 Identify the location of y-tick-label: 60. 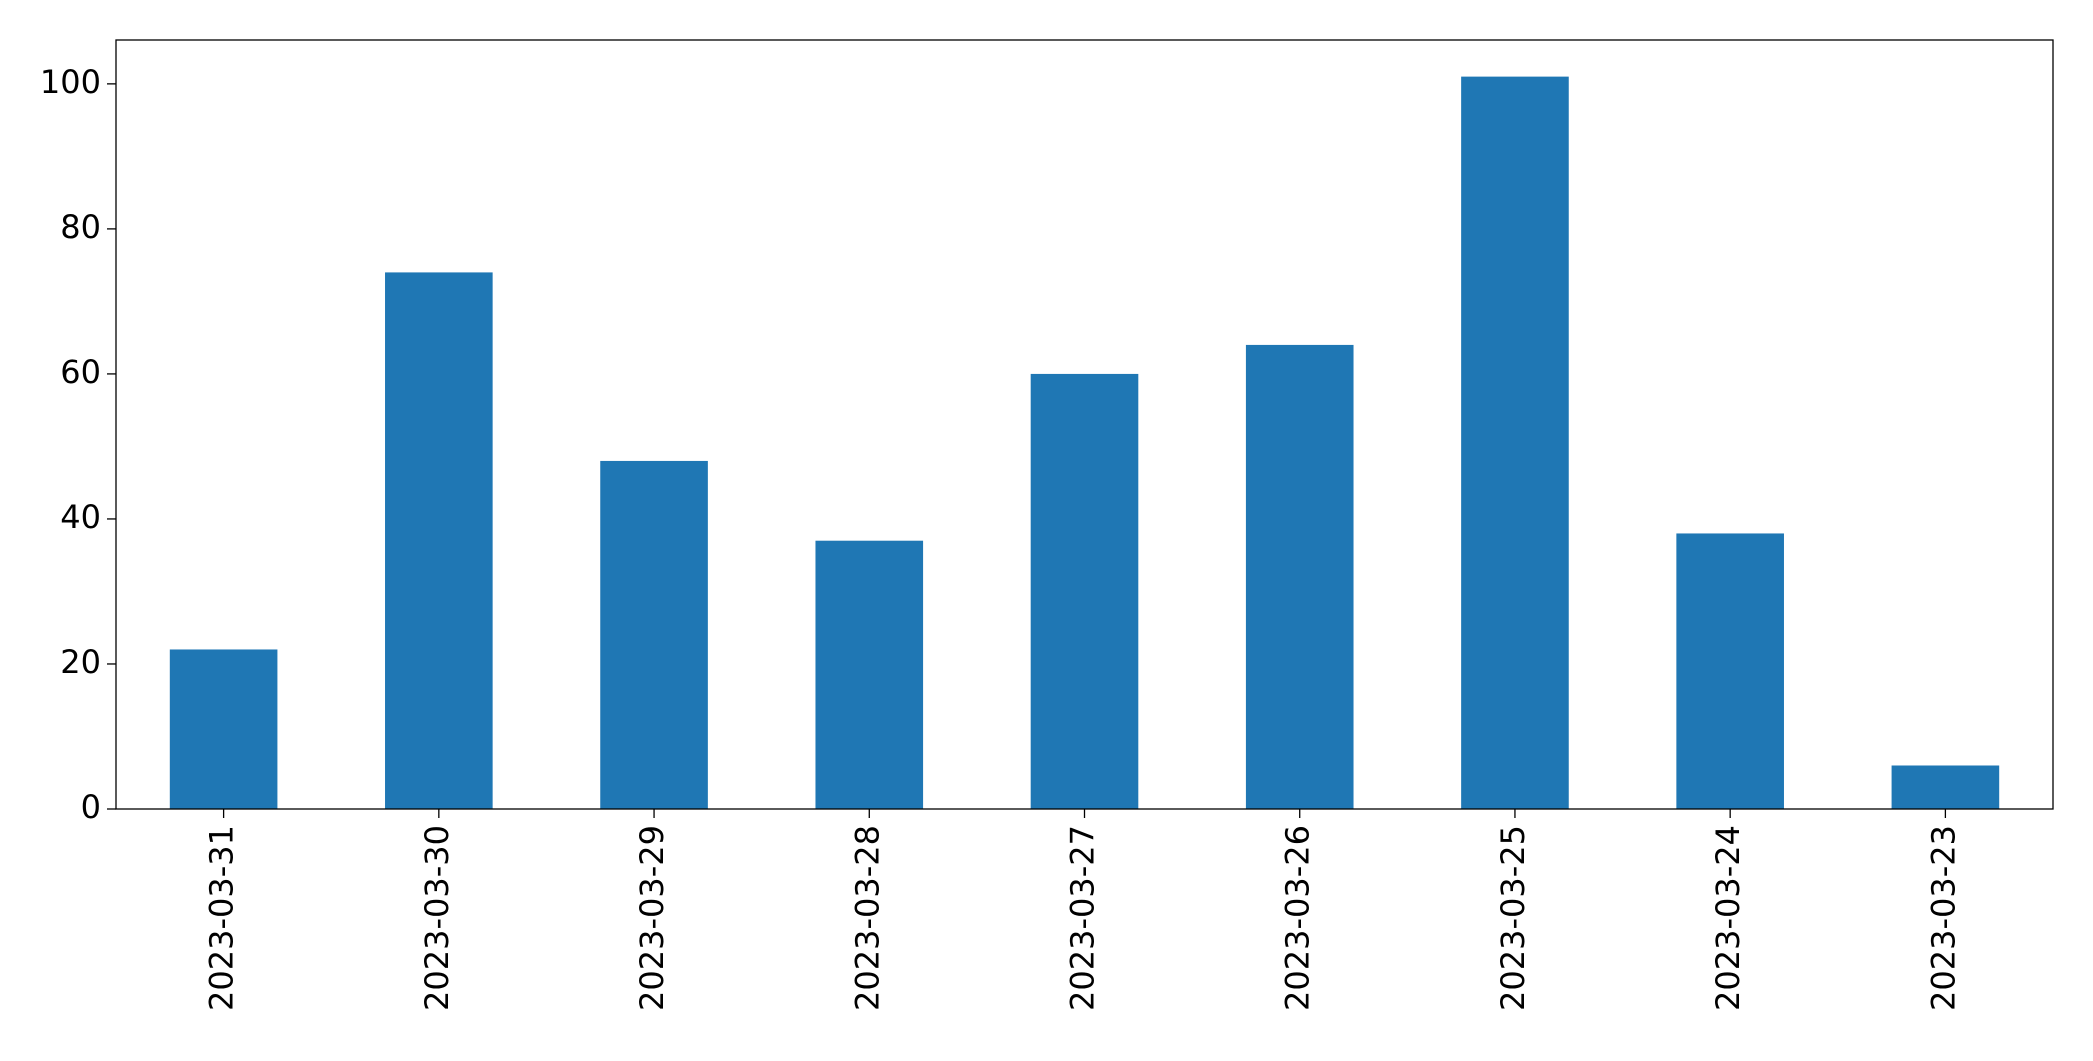
(80, 372).